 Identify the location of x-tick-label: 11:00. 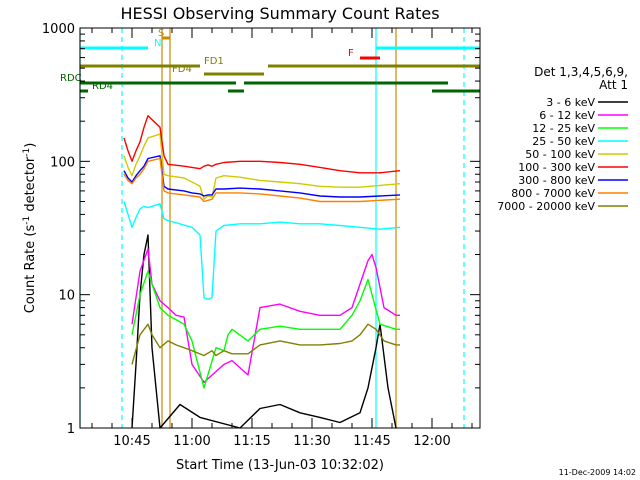
(191, 441).